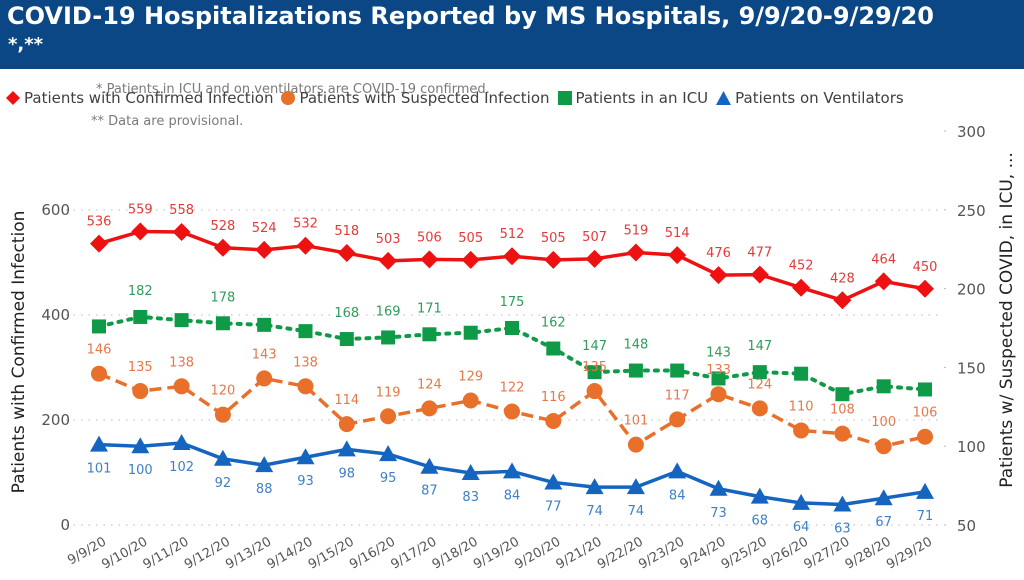  Describe the element at coordinates (470, 497) in the screenshot. I see `data-label: 83` at that location.